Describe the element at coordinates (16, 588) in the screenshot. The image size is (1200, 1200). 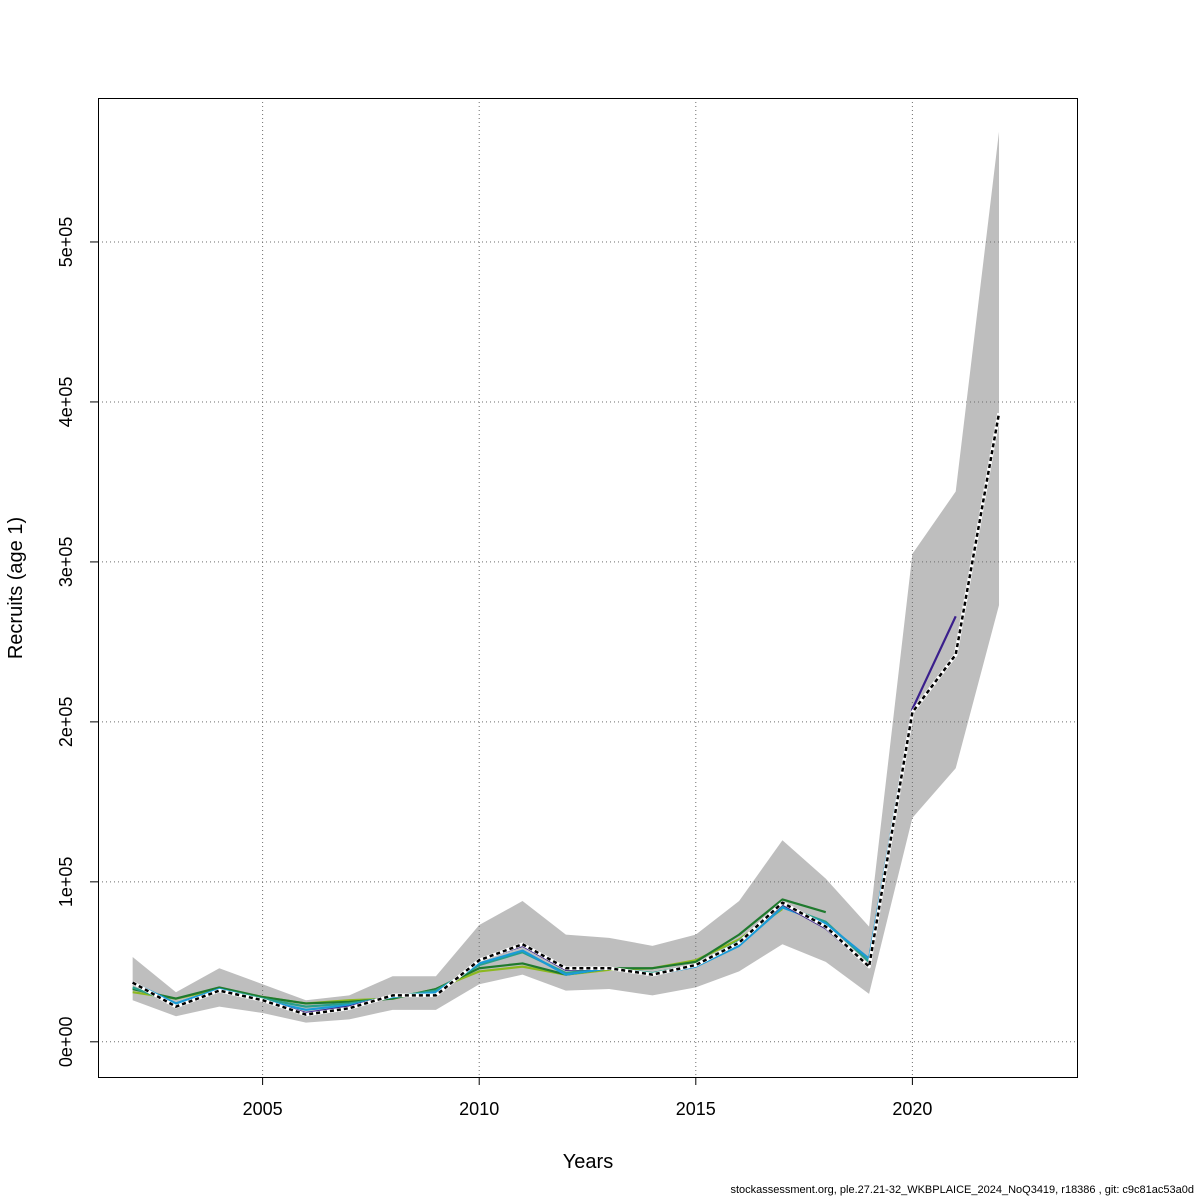
I see `y-axis-title: Recruits (age 1)` at that location.